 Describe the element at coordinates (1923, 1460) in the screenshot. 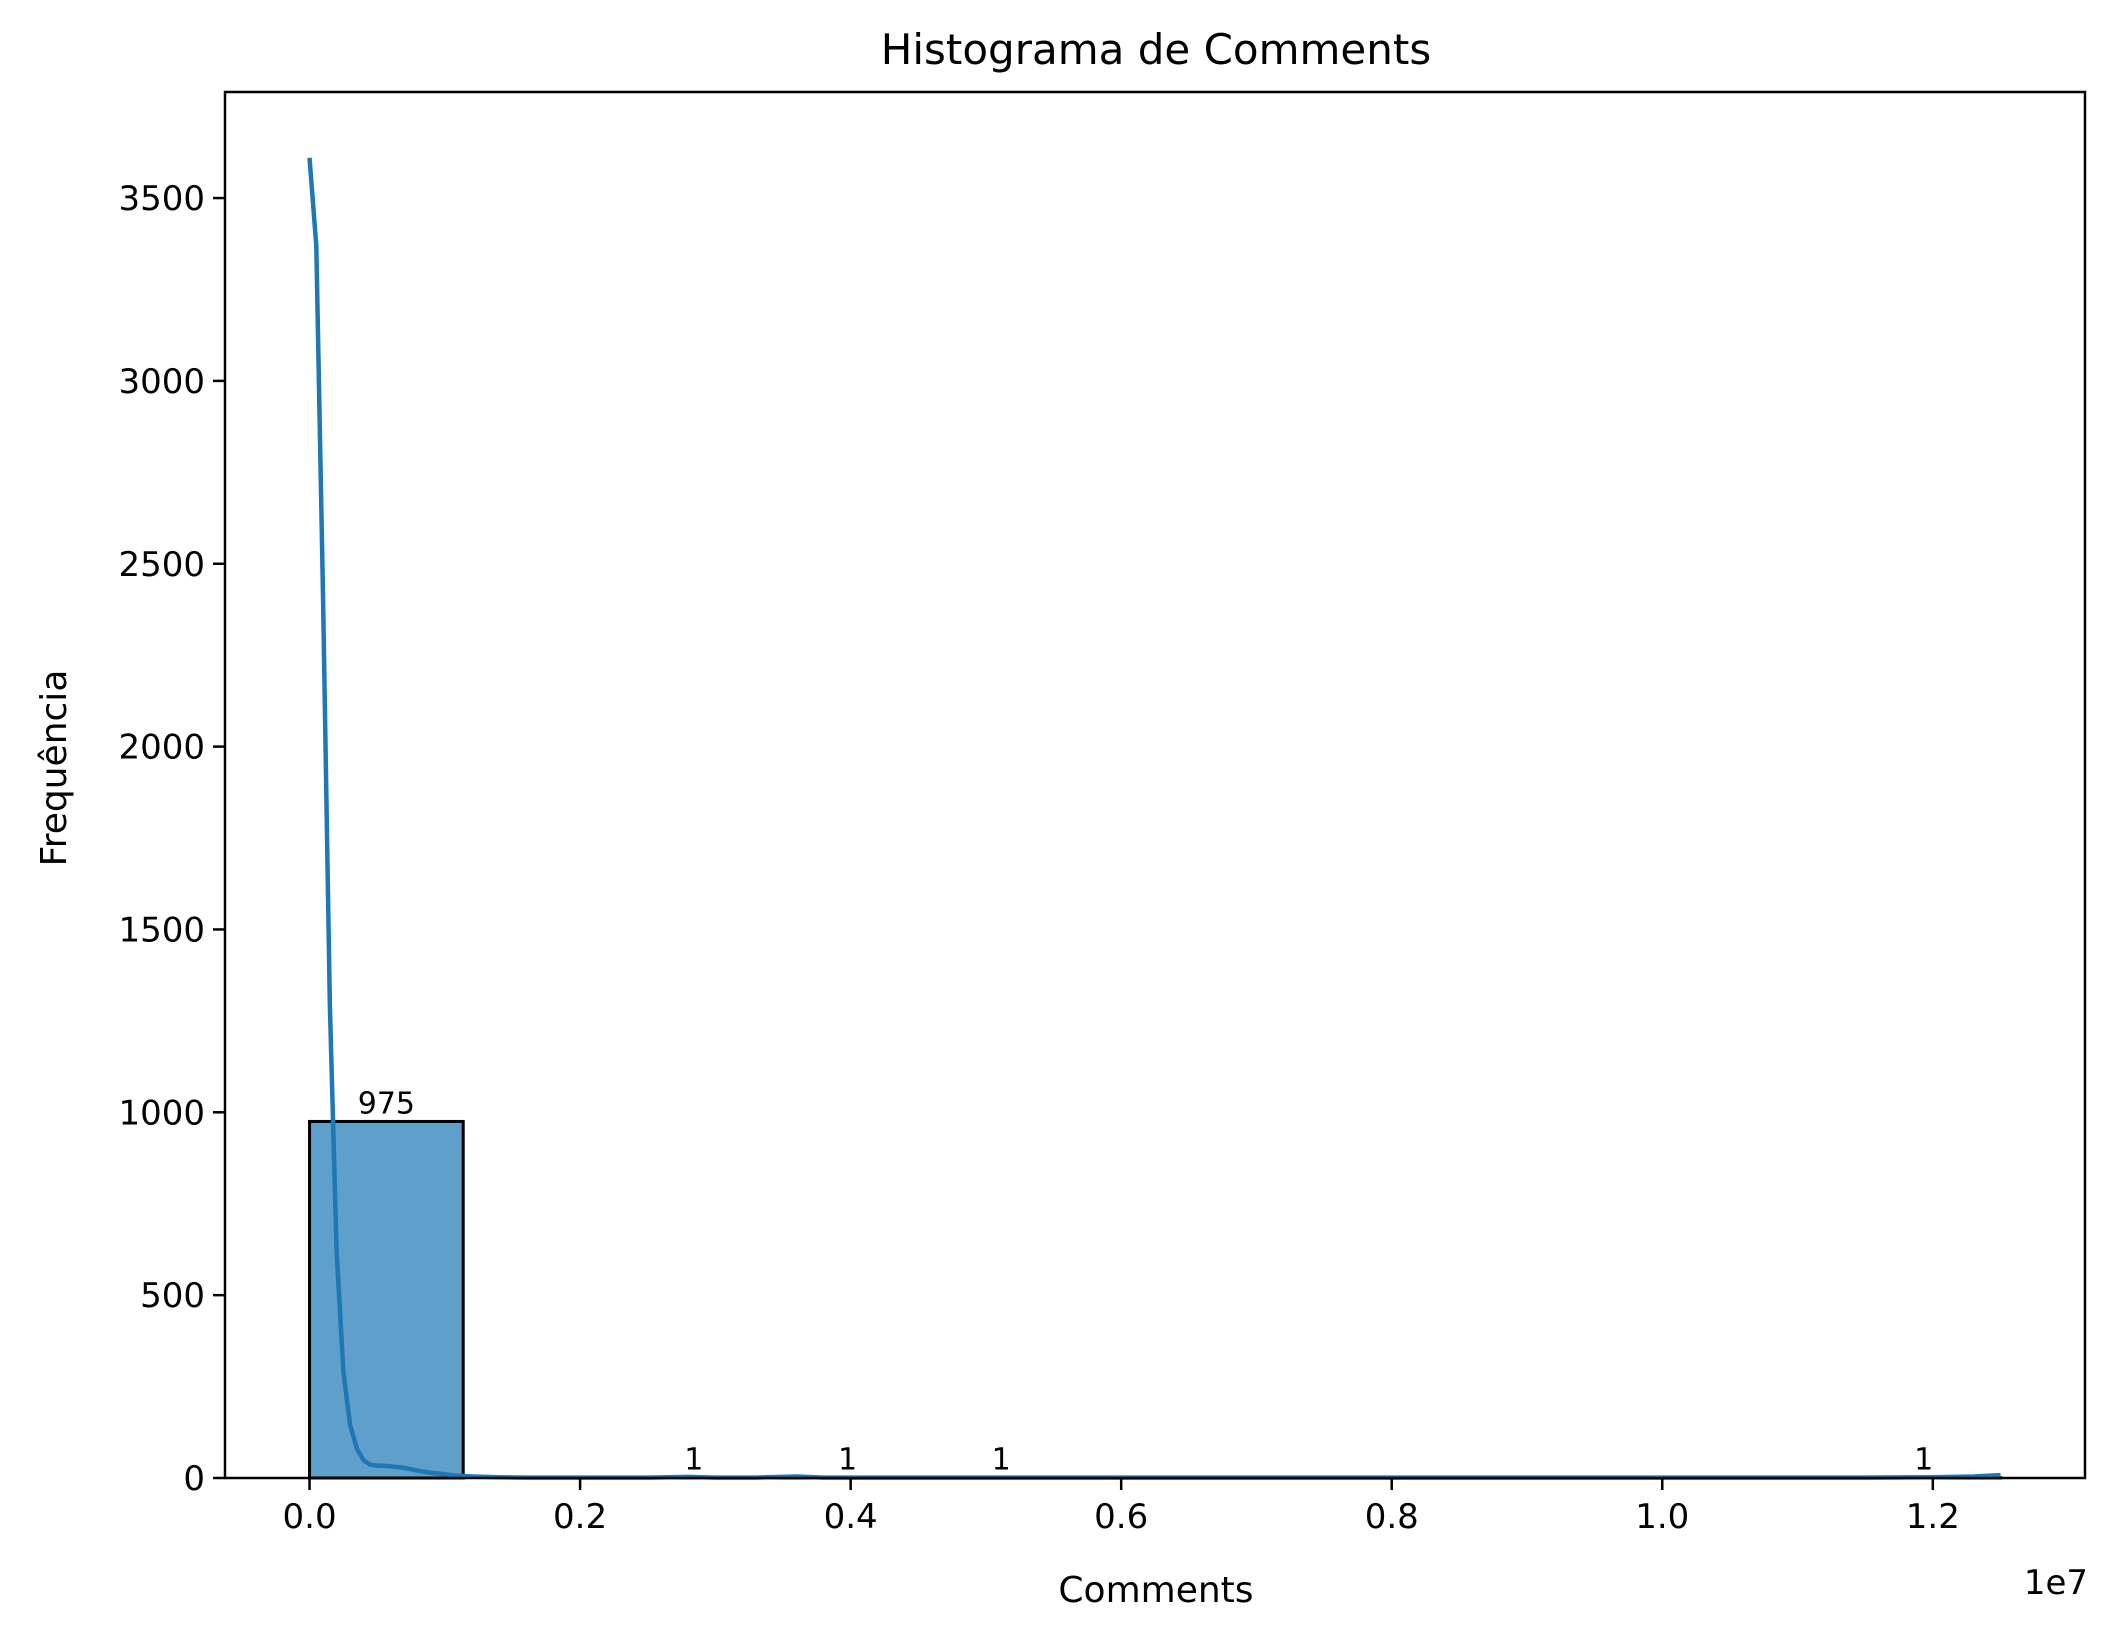

I see `bar-label-10: 1` at that location.